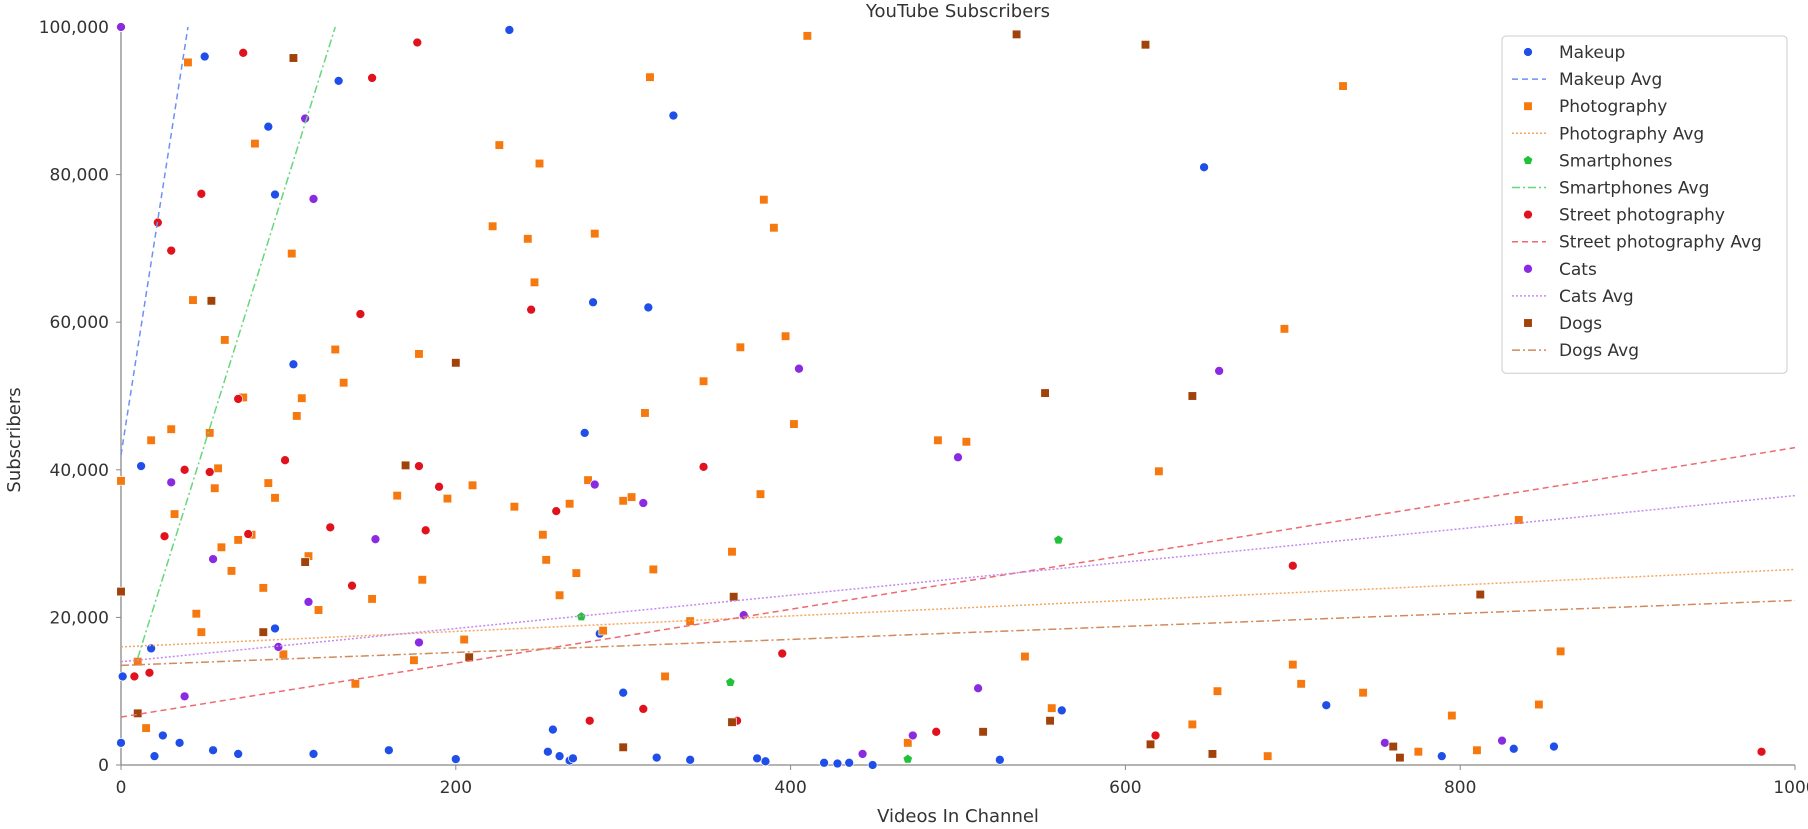 Image resolution: width=1808 pixels, height=829 pixels. What do you see at coordinates (1125, 788) in the screenshot?
I see `x-tick-label: 600` at bounding box center [1125, 788].